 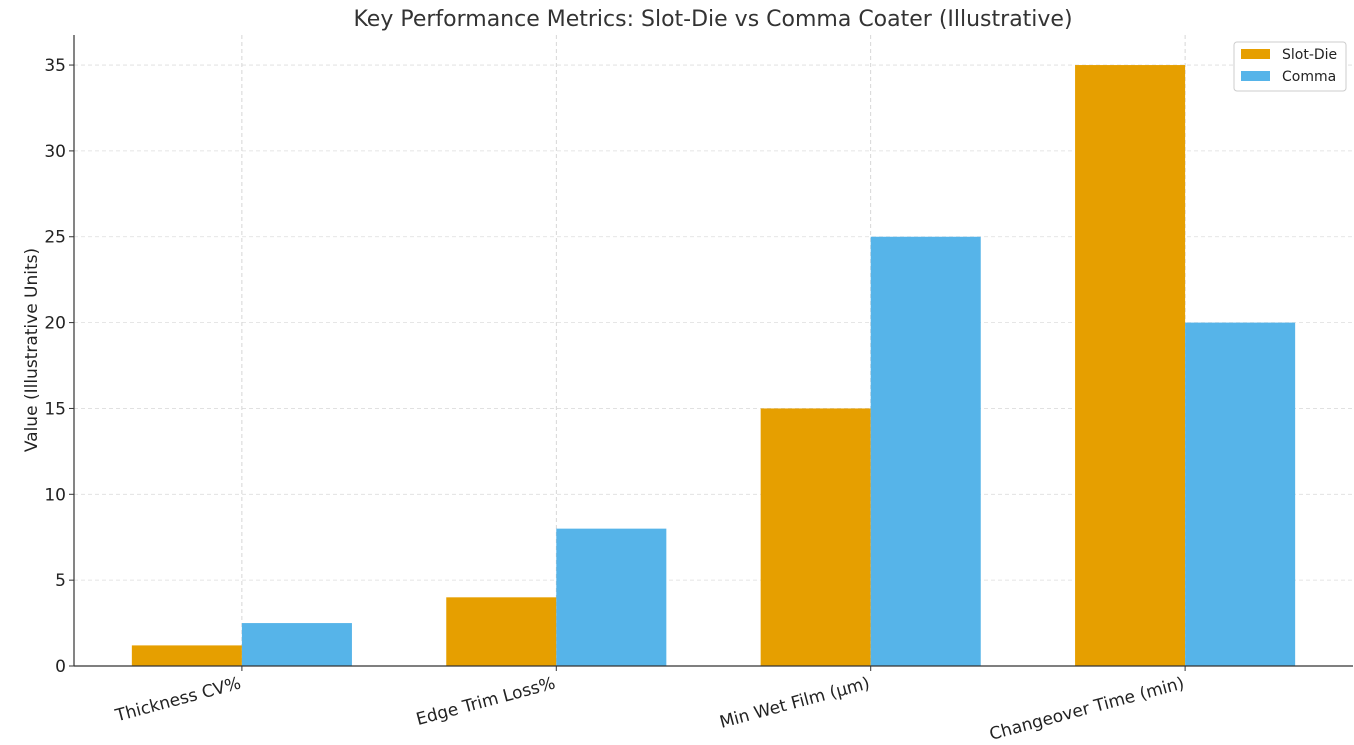 What do you see at coordinates (60, 667) in the screenshot?
I see `y-tick-label: 0` at bounding box center [60, 667].